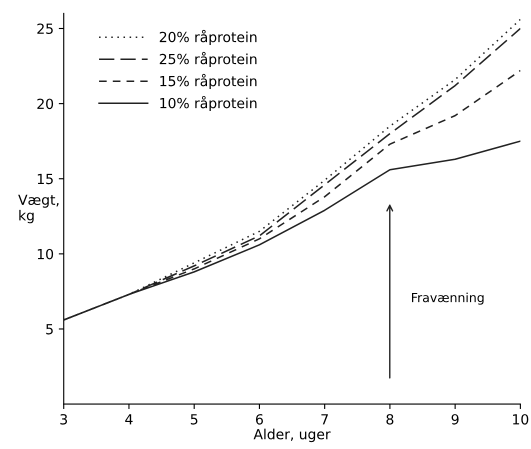  Describe the element at coordinates (45, 28) in the screenshot. I see `y-tick-label: 25` at that location.